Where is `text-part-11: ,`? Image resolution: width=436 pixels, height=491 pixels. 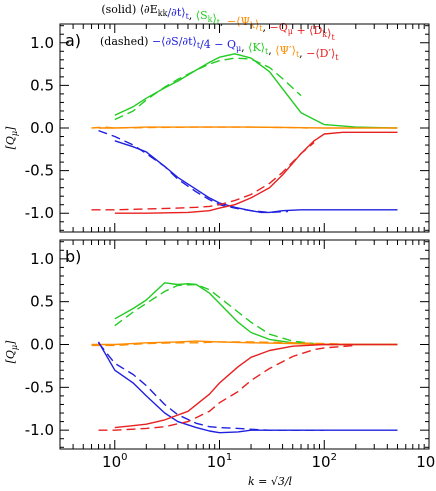 text-part-11: , is located at coordinates (302, 53).